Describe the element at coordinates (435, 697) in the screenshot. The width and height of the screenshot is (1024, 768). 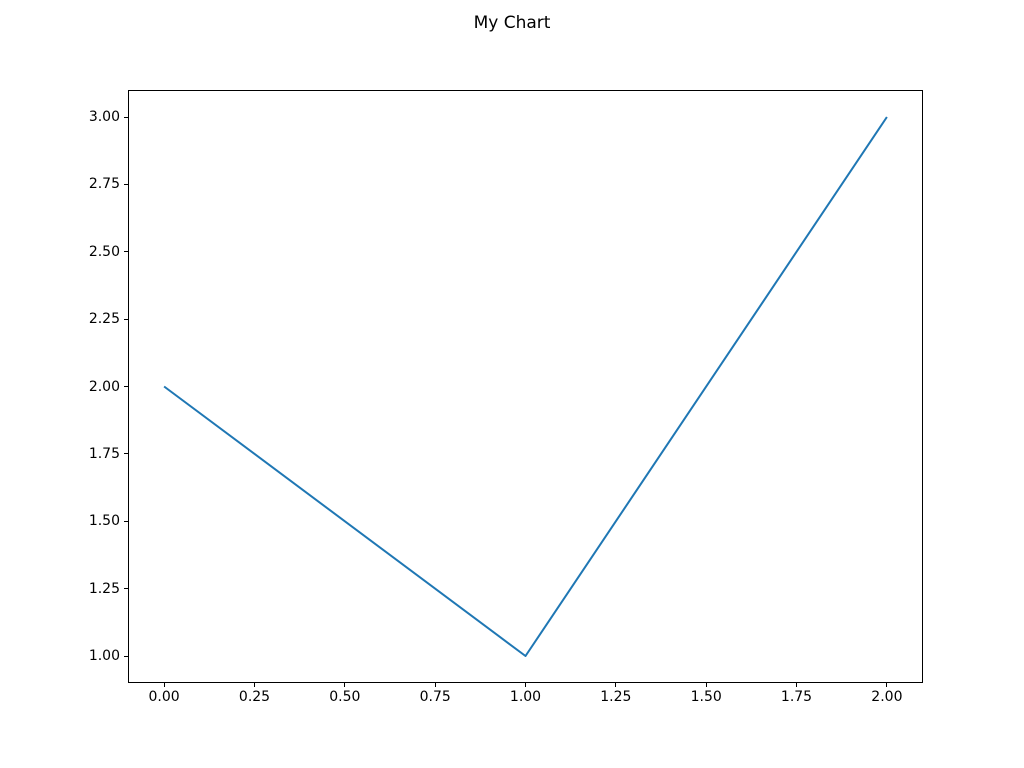
I see `x-tick-label: 0.75` at that location.